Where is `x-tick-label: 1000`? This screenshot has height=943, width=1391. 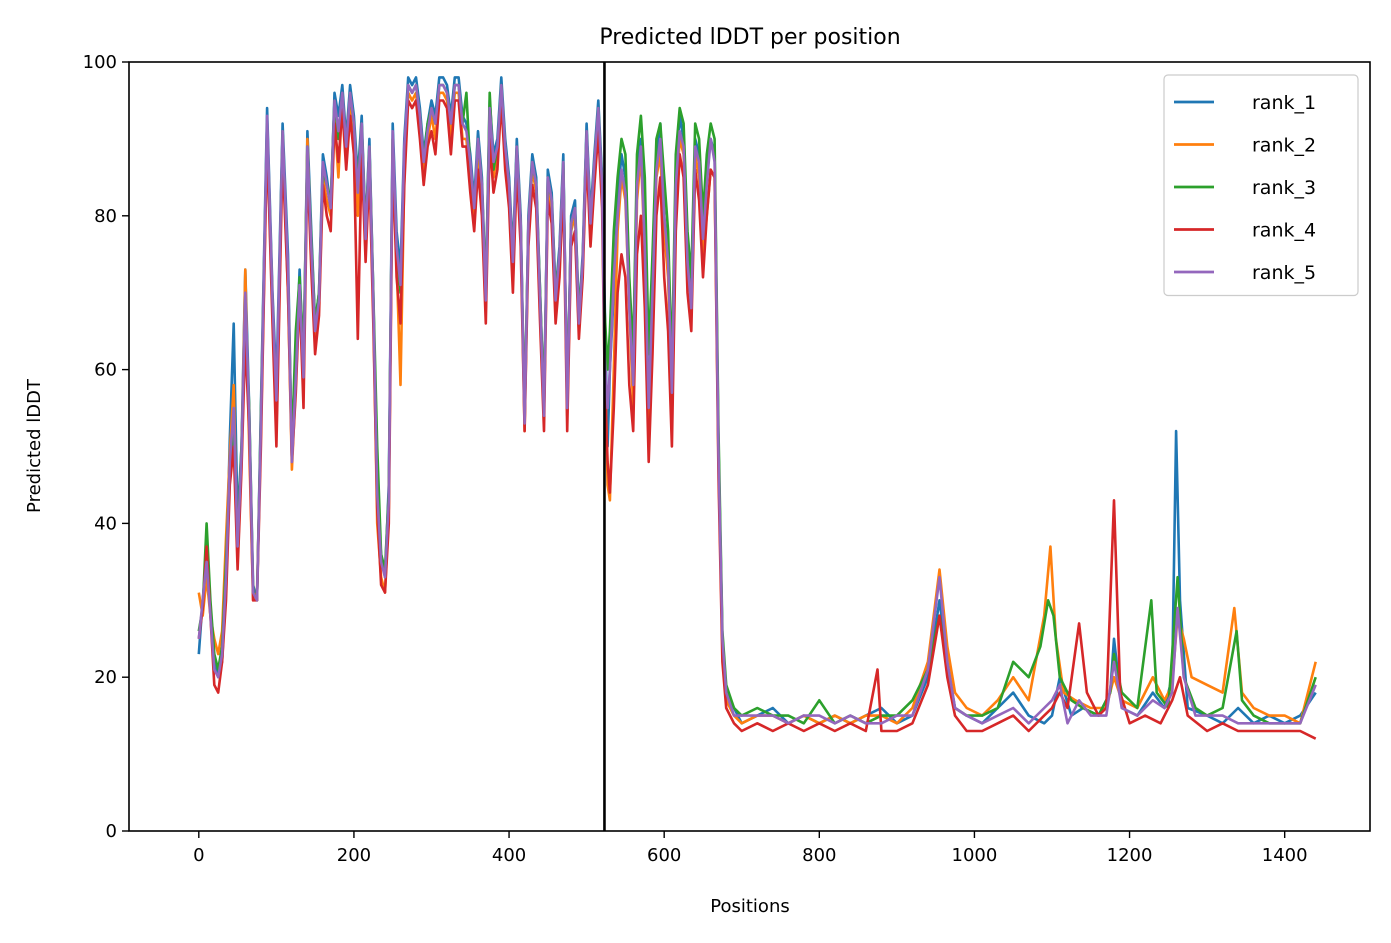 x-tick-label: 1000 is located at coordinates (975, 855).